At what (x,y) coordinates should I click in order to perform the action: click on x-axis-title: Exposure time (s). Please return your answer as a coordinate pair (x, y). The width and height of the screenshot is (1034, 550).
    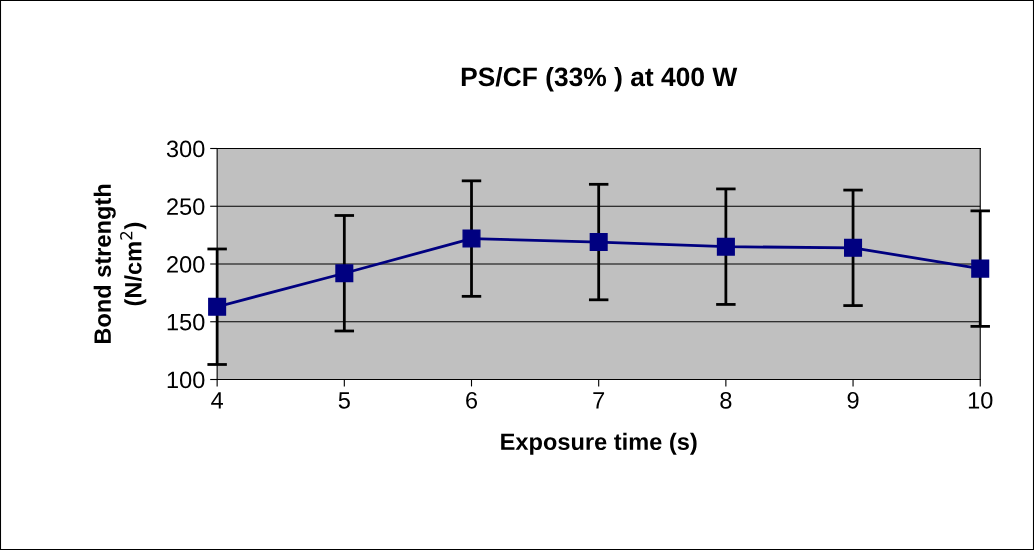
    Looking at the image, I should click on (599, 443).